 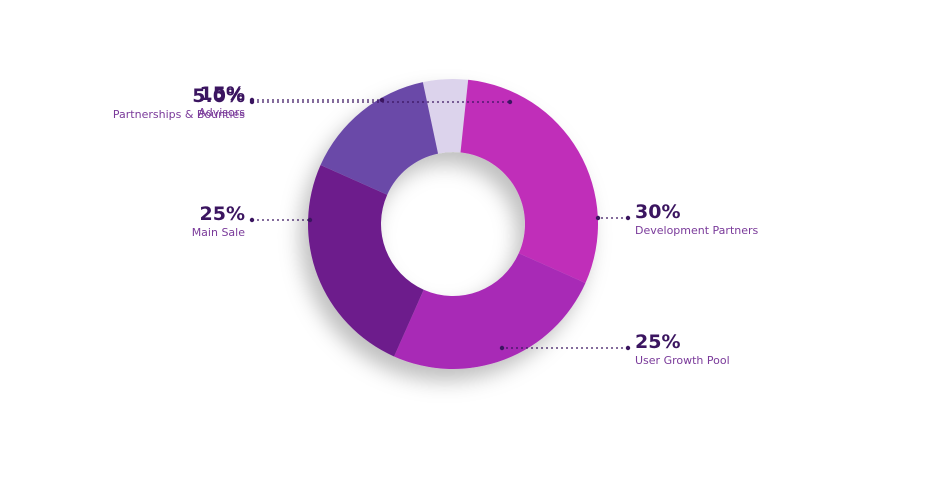 What do you see at coordinates (697, 230) in the screenshot?
I see `category-label: Development Partners` at bounding box center [697, 230].